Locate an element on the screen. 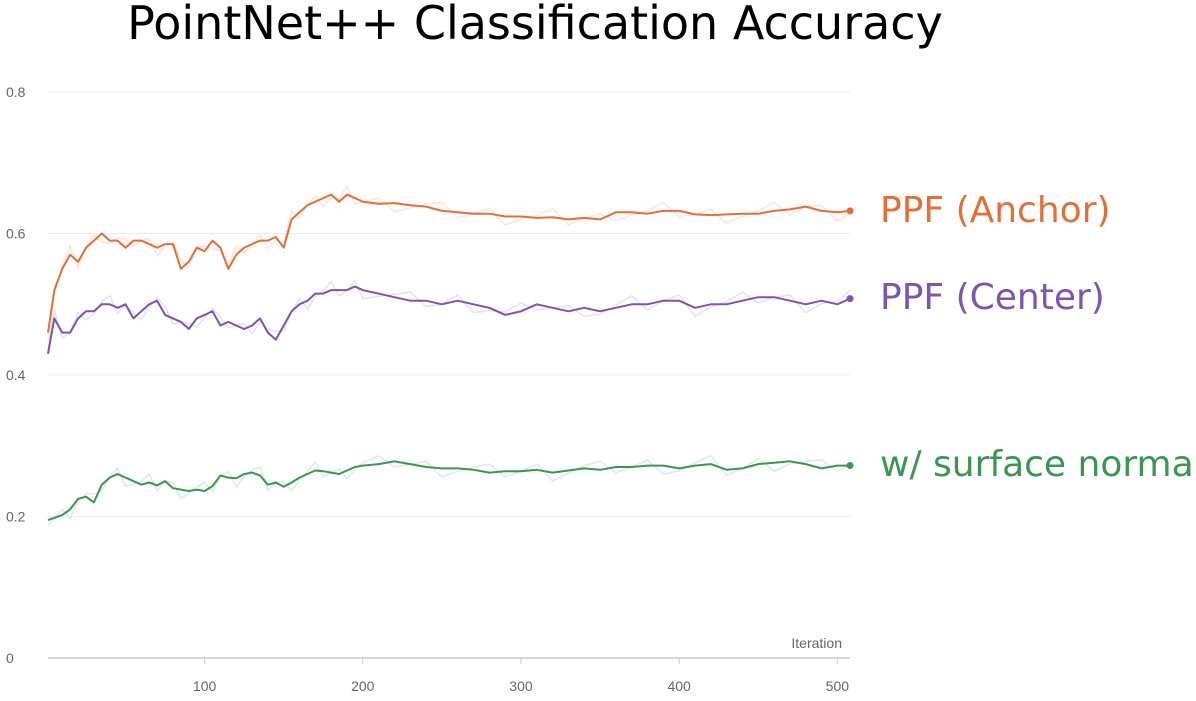 This screenshot has width=1196, height=701. y-tick-label: 0.2 is located at coordinates (16, 517).